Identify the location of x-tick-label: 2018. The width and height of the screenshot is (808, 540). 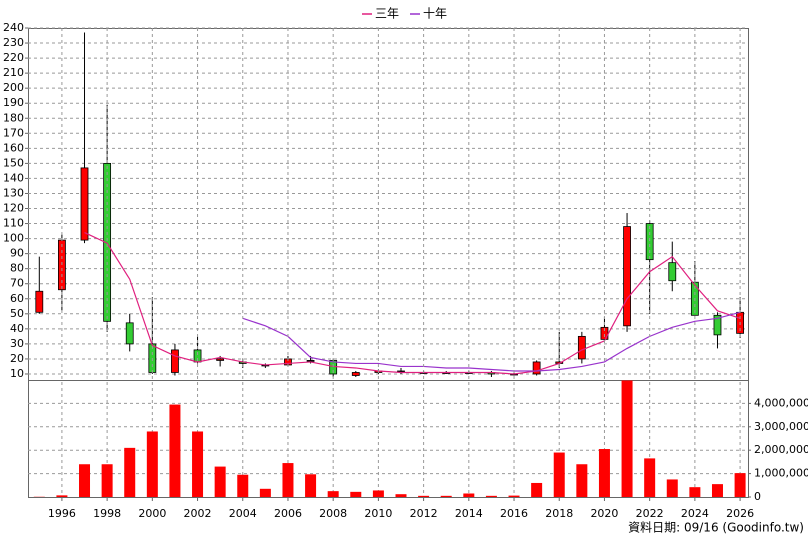
(559, 513).